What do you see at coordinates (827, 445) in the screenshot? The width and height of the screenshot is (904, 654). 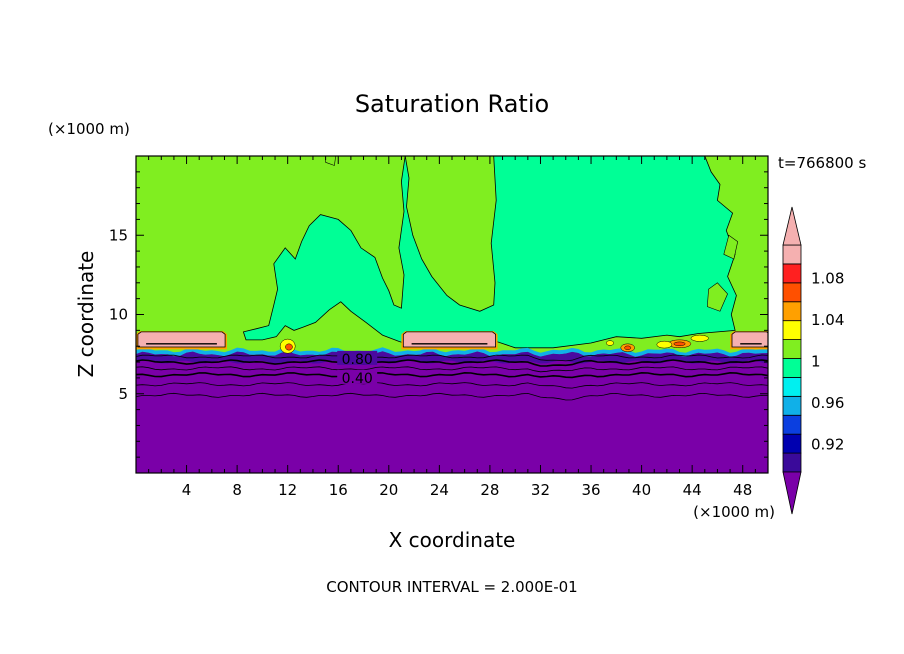 I see `colorbar-label: 0.92` at bounding box center [827, 445].